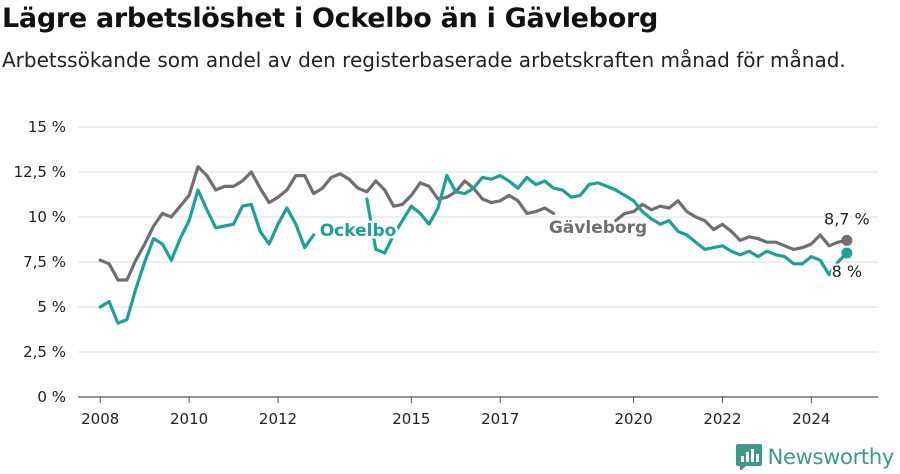 This screenshot has height=474, width=900. I want to click on x-tick-label: 2012, so click(278, 419).